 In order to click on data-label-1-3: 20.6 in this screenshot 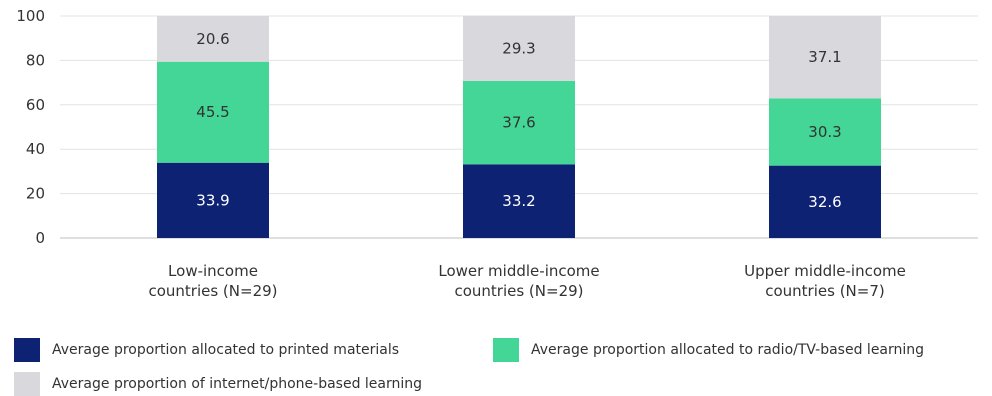, I will do `click(212, 39)`.